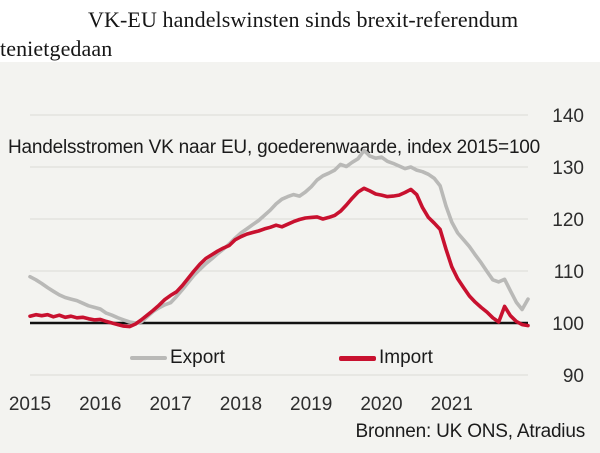 Image resolution: width=600 pixels, height=453 pixels. Describe the element at coordinates (357, 358) in the screenshot. I see `import-line-swatch-icon` at that location.